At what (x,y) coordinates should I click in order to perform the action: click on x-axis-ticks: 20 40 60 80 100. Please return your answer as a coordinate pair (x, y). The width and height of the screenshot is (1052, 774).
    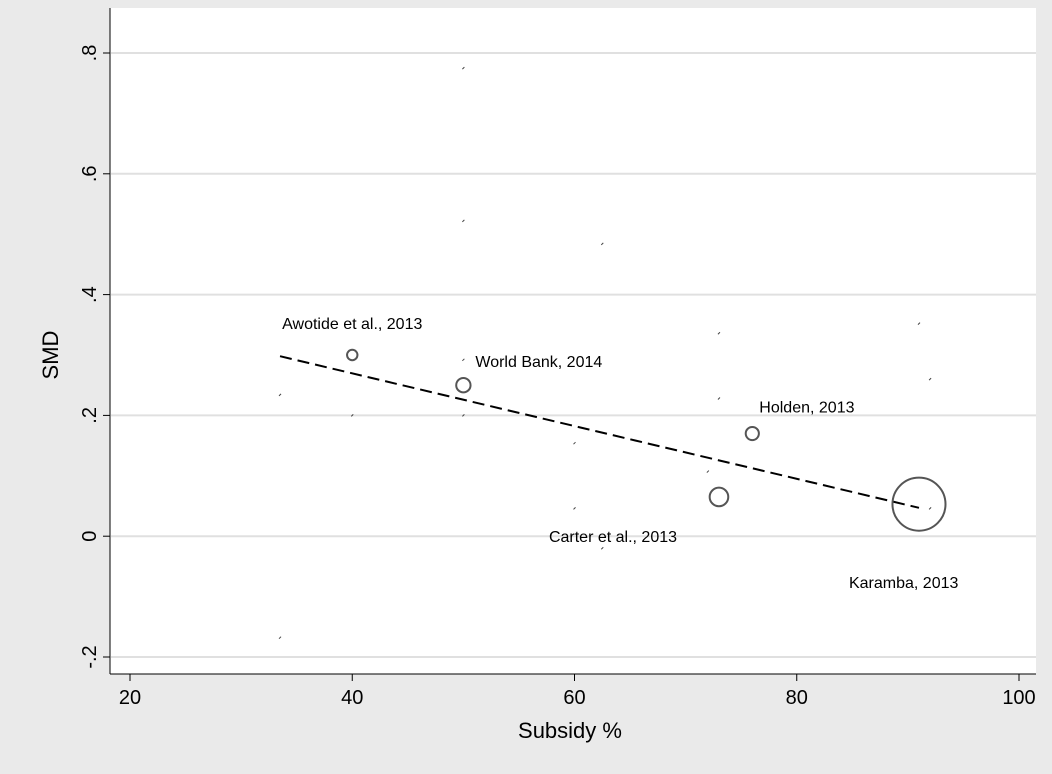
    Looking at the image, I should click on (577, 691).